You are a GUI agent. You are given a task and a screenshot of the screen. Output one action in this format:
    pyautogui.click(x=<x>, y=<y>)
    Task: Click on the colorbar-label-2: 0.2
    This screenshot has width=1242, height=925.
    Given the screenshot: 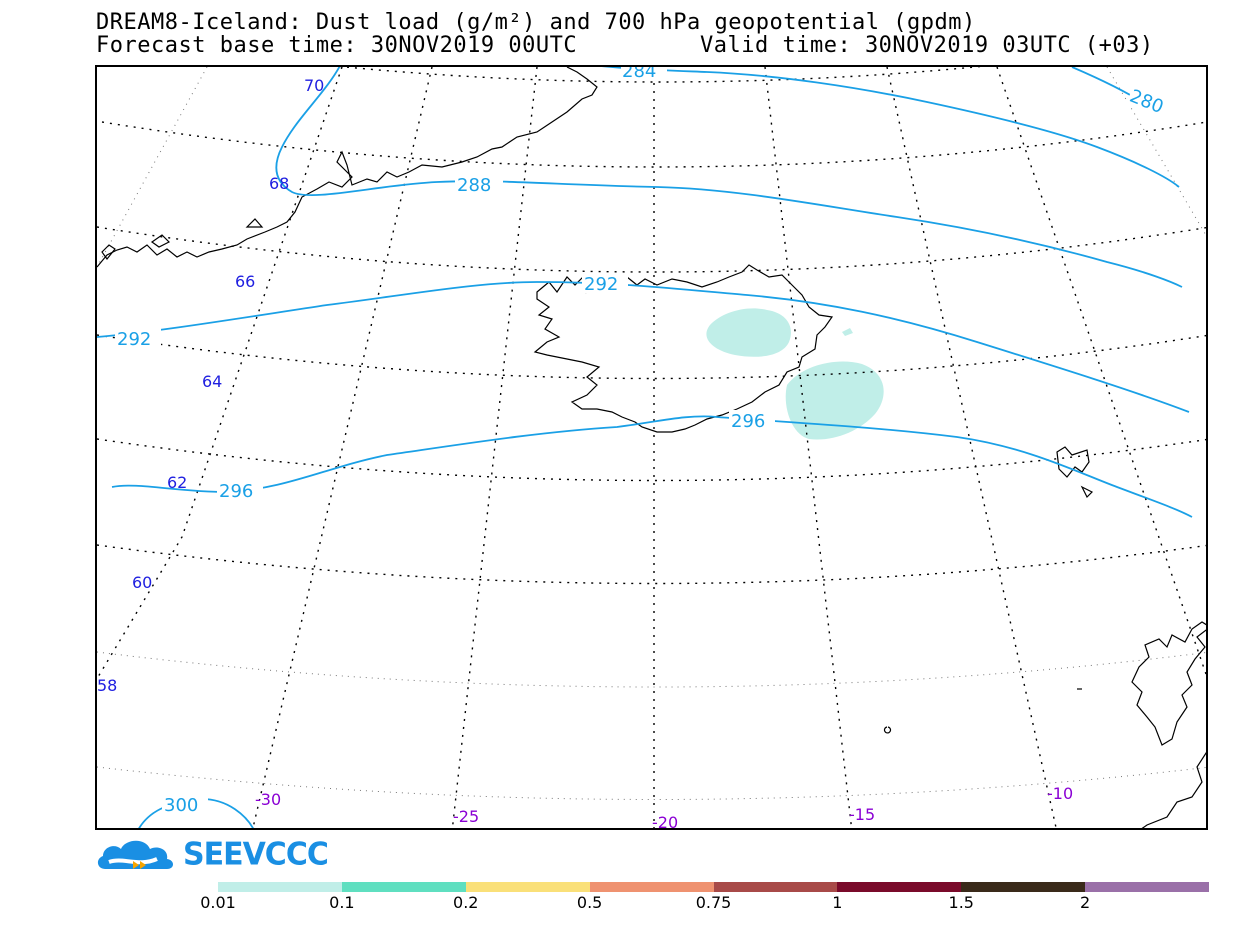 What is the action you would take?
    pyautogui.click(x=466, y=902)
    